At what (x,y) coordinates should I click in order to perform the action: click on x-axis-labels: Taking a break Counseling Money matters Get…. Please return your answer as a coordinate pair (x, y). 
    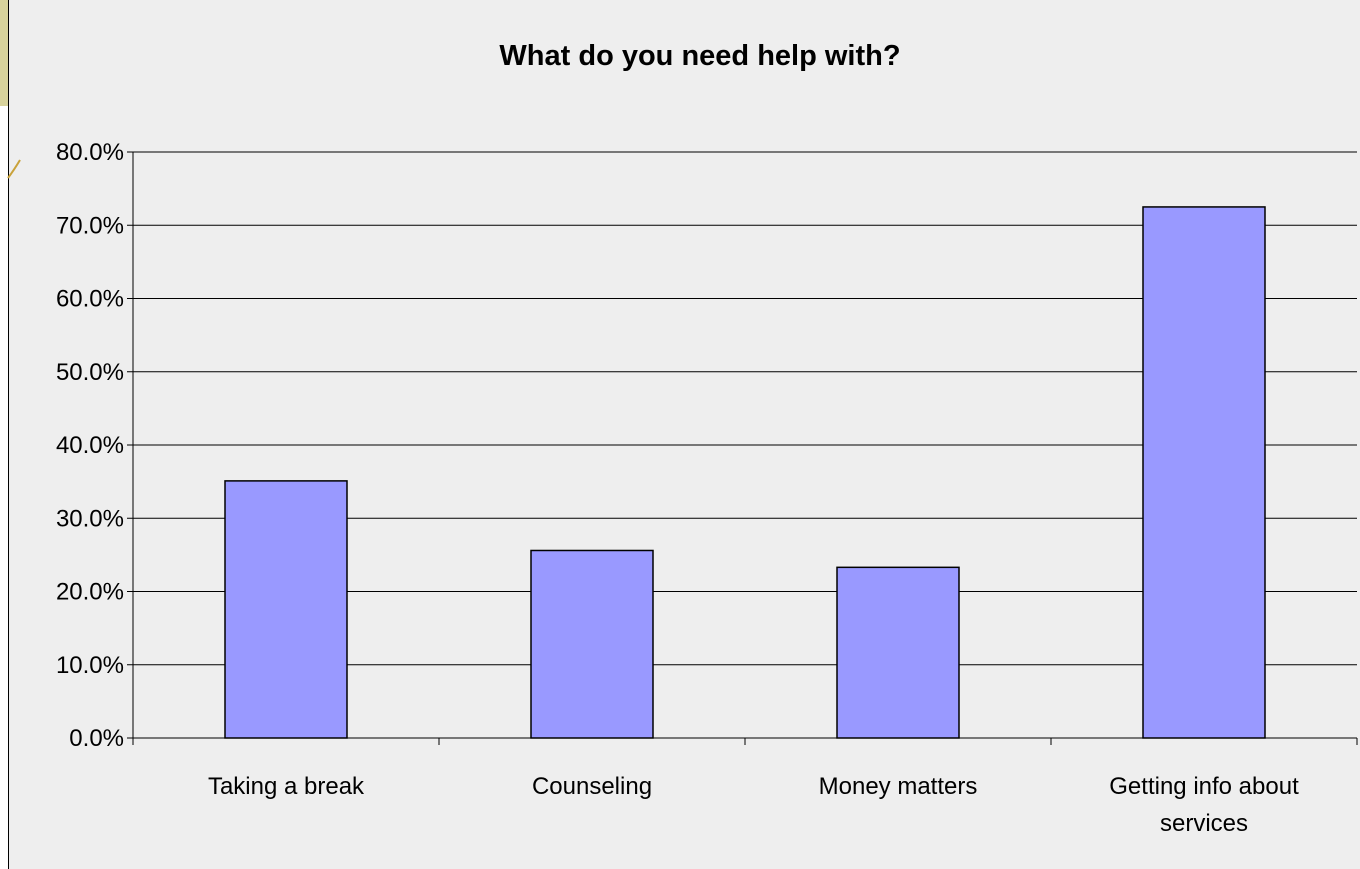
    Looking at the image, I should click on (753, 805).